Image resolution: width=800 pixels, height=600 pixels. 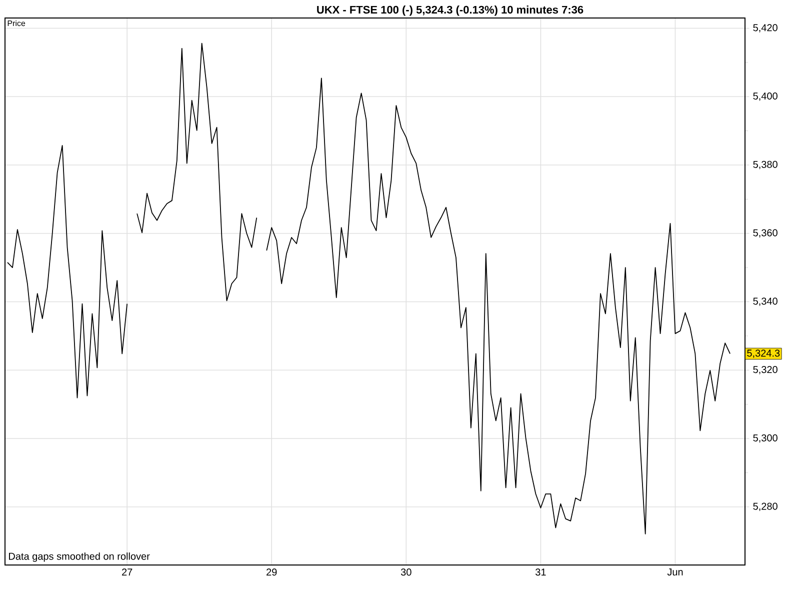 I want to click on y-tick-label: 5,400, so click(x=765, y=96).